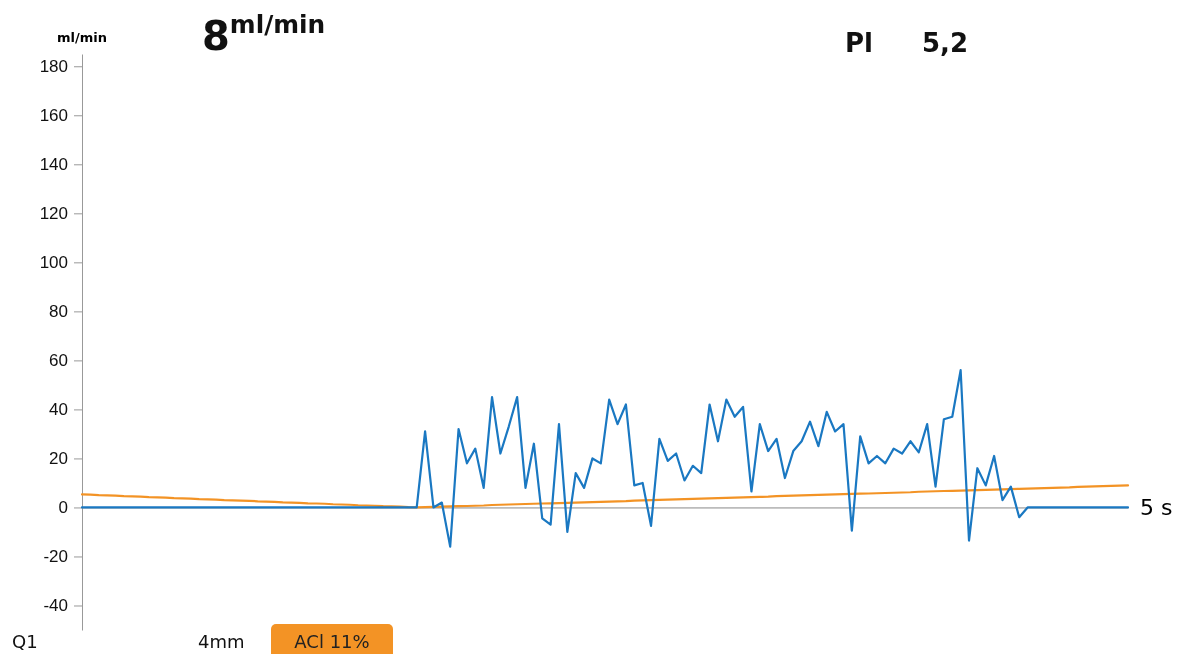 This screenshot has width=1184, height=654. Describe the element at coordinates (332, 641) in the screenshot. I see `text: ACl 11%` at that location.